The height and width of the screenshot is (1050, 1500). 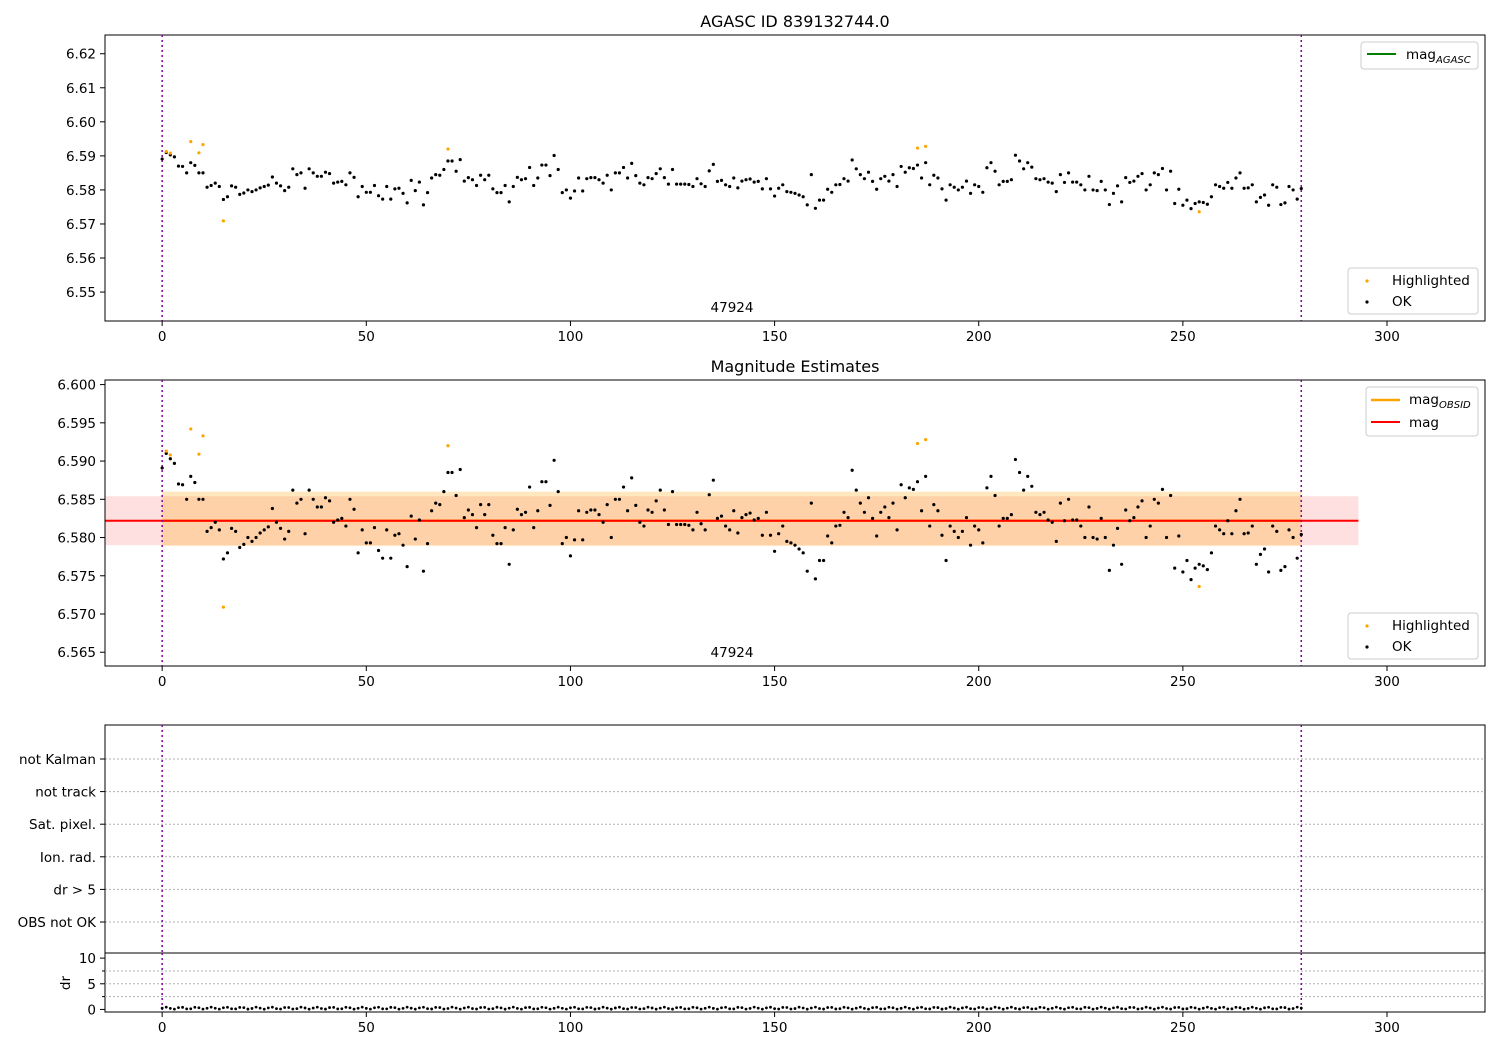 I want to click on y-tick-label: 6.61, so click(x=81, y=89).